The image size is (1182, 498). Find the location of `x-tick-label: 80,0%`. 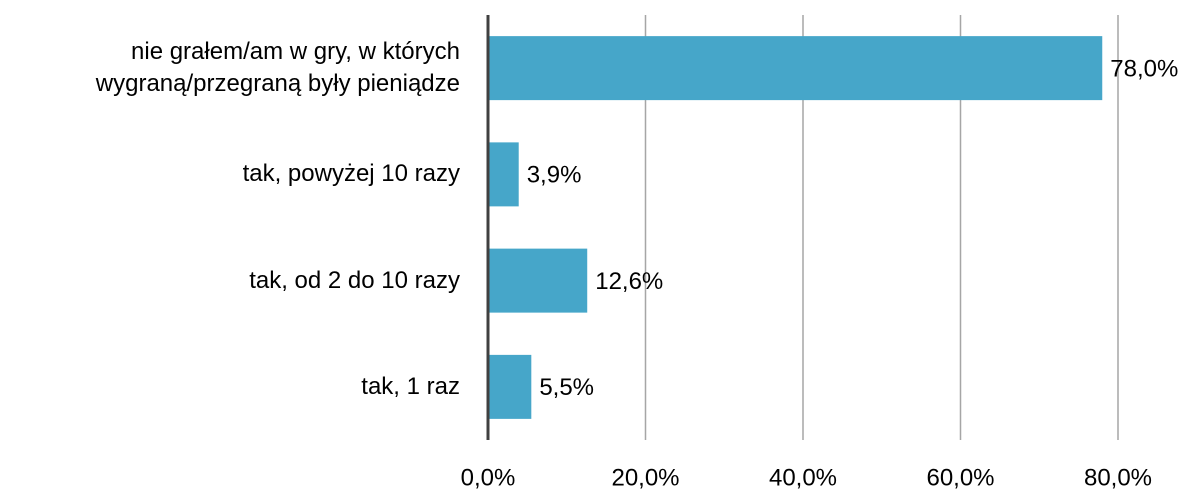

x-tick-label: 80,0% is located at coordinates (1118, 477).